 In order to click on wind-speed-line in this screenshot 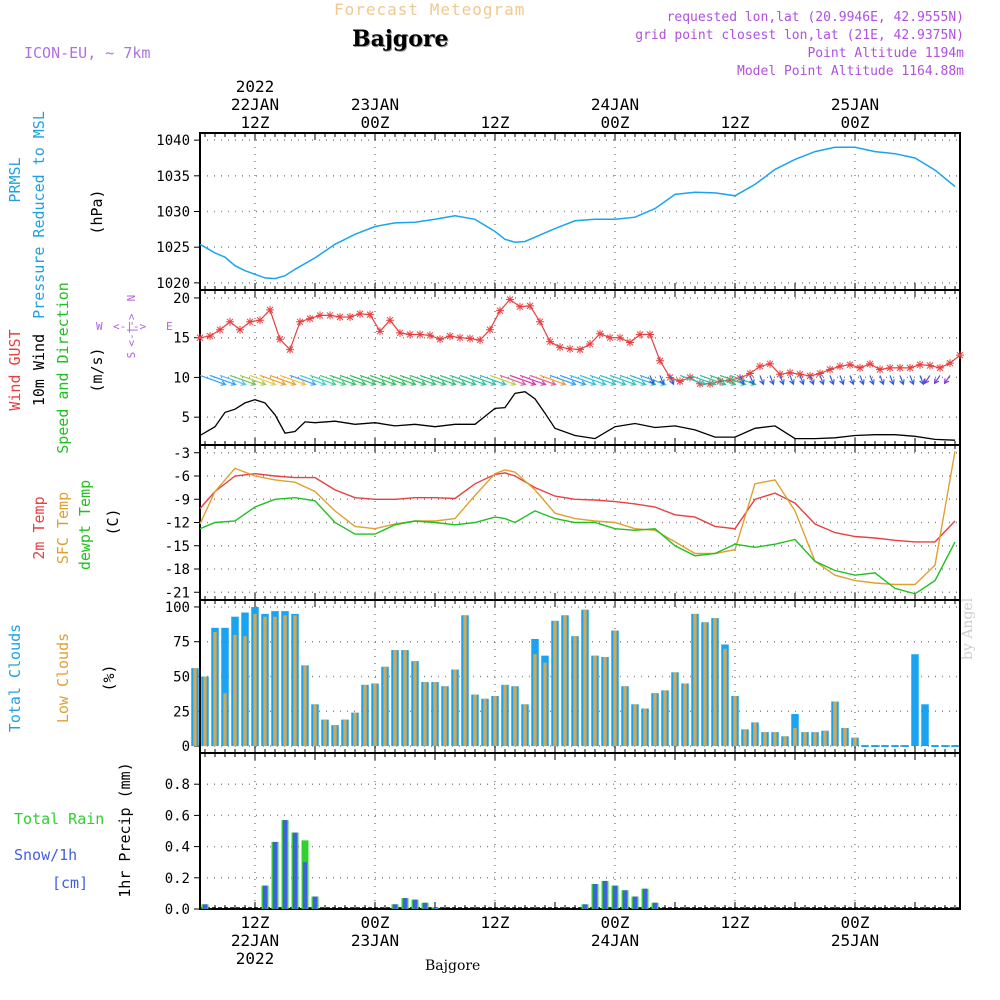, I will do `click(577, 416)`.